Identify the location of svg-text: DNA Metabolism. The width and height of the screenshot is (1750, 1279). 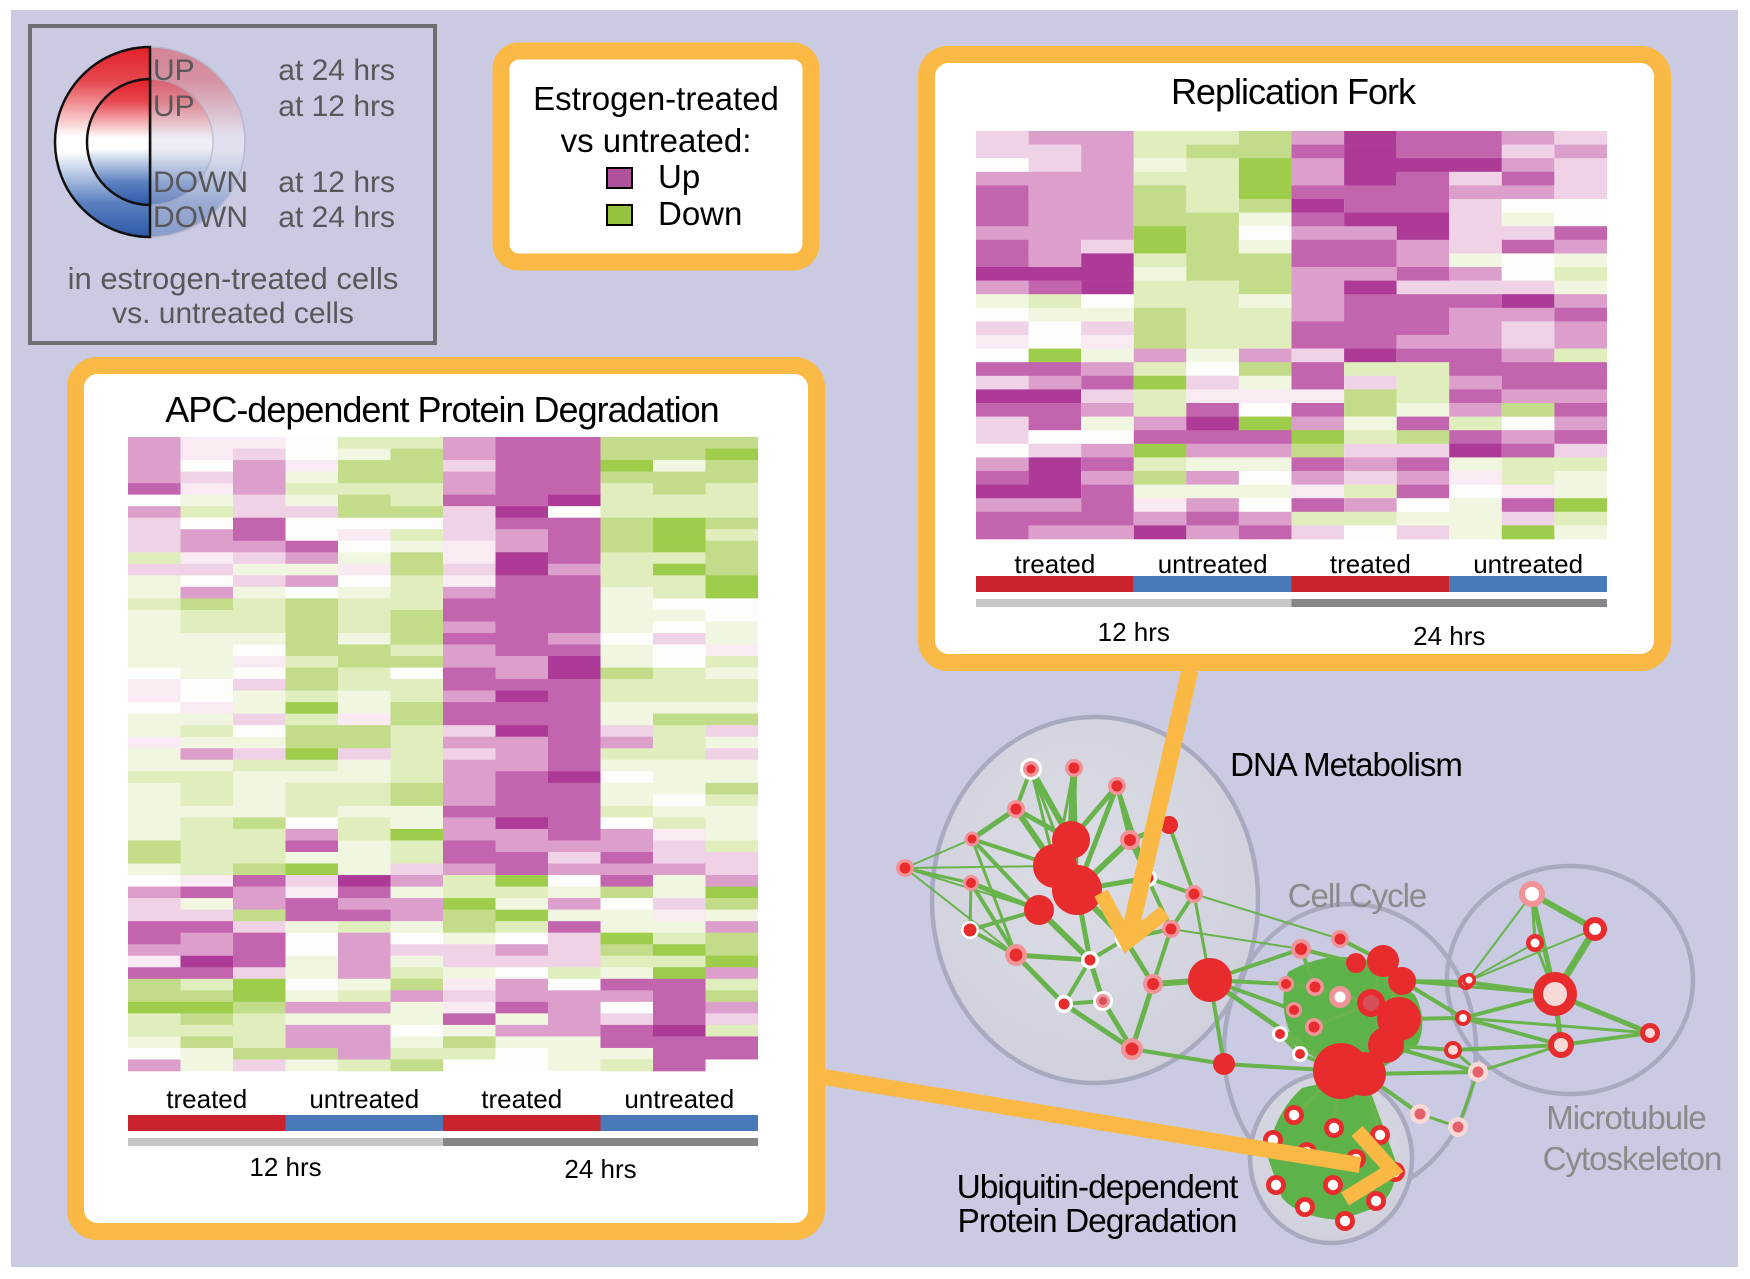
(1346, 764).